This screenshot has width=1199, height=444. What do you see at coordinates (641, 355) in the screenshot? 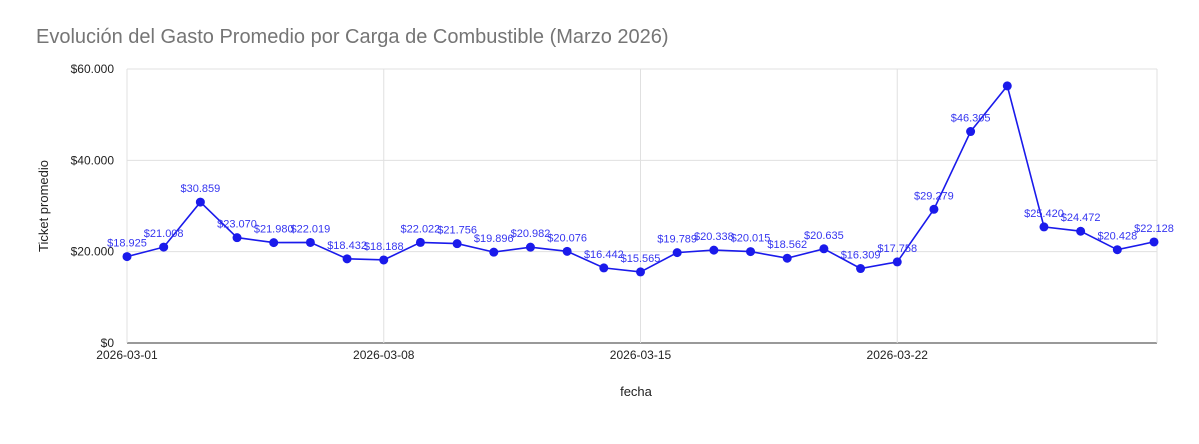
I see `x-tick-label: 2026-03-15` at bounding box center [641, 355].